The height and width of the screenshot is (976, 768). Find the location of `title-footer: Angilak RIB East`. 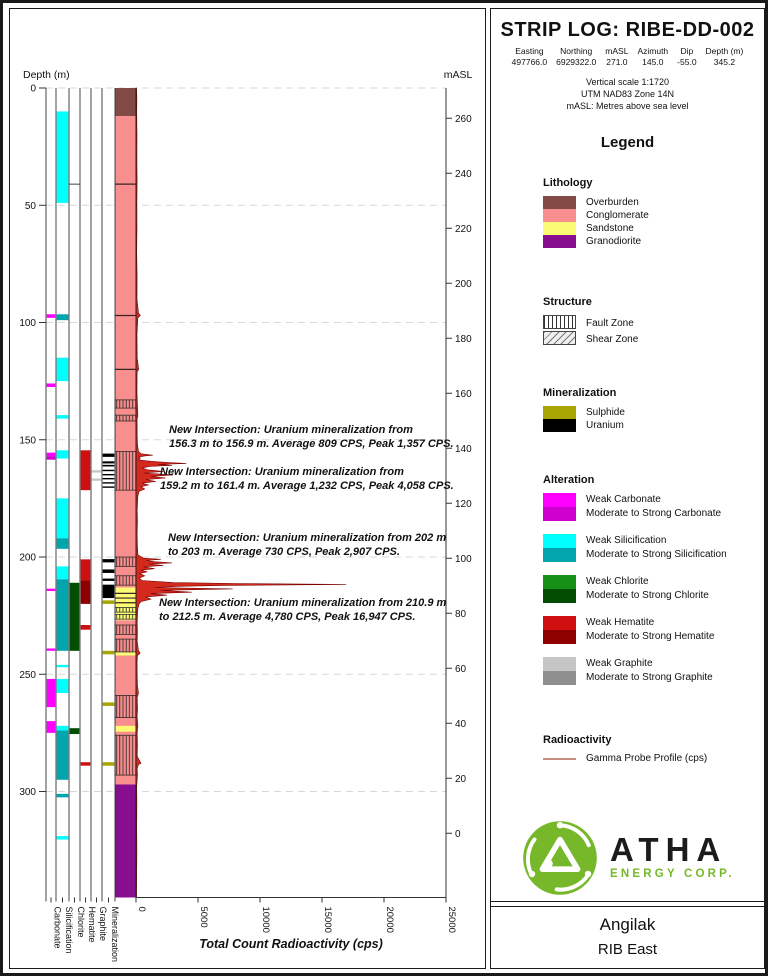

title-footer: Angilak RIB East is located at coordinates (627, 934).